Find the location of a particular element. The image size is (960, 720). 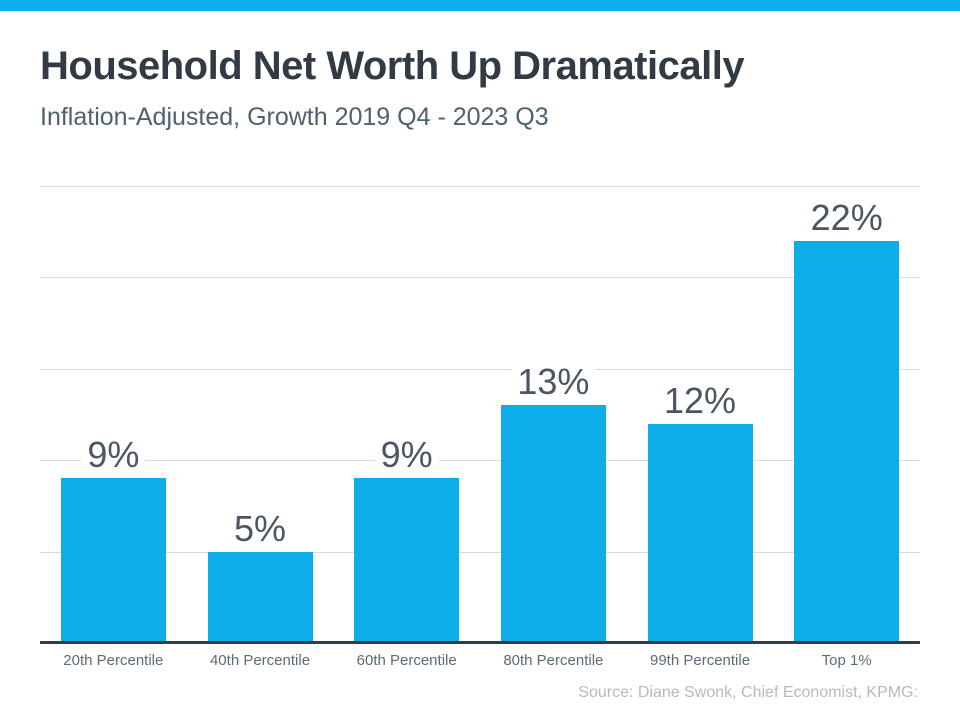

gridline-25pct is located at coordinates (480, 186).